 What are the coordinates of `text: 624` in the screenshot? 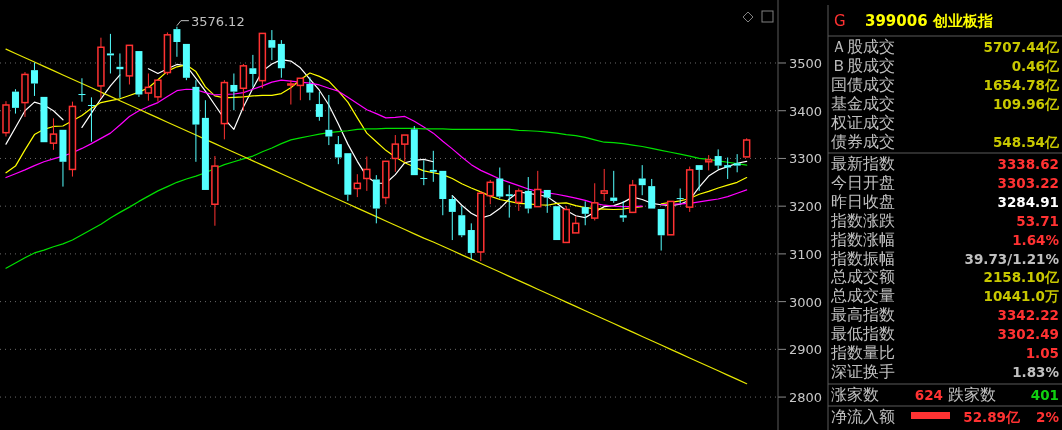 It's located at (928, 395).